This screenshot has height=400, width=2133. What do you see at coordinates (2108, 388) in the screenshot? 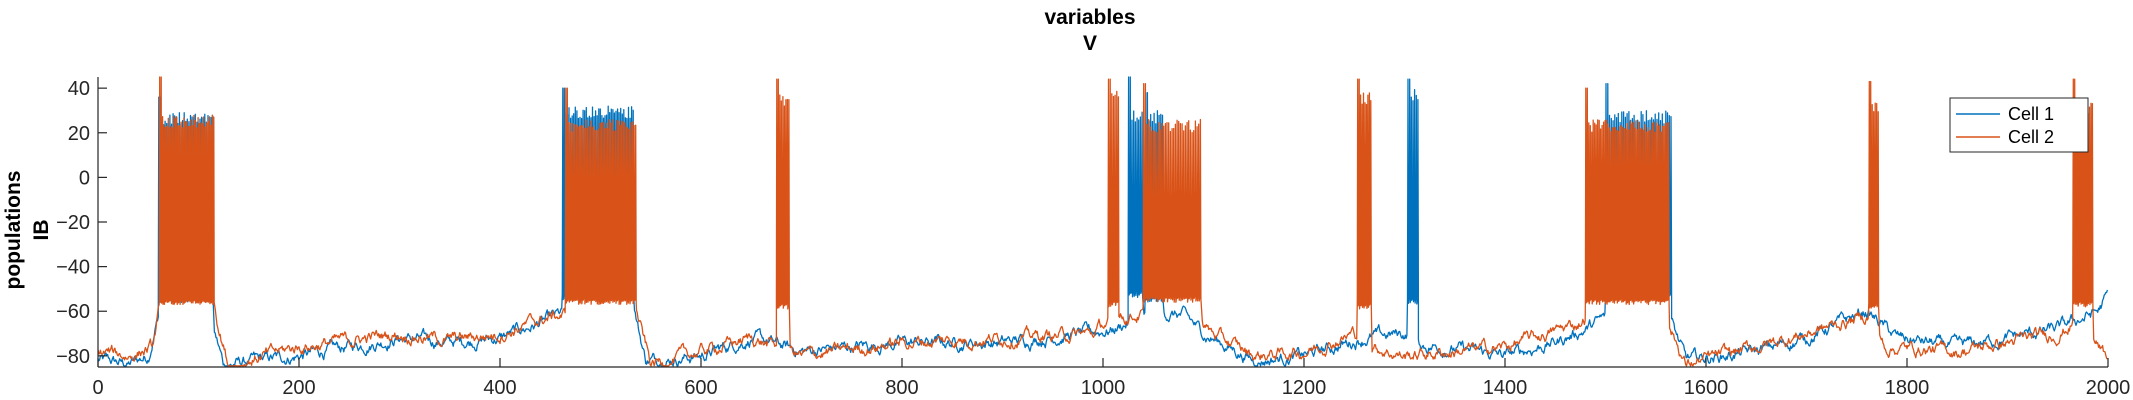
I see `x-tick-label: 2000` at bounding box center [2108, 388].